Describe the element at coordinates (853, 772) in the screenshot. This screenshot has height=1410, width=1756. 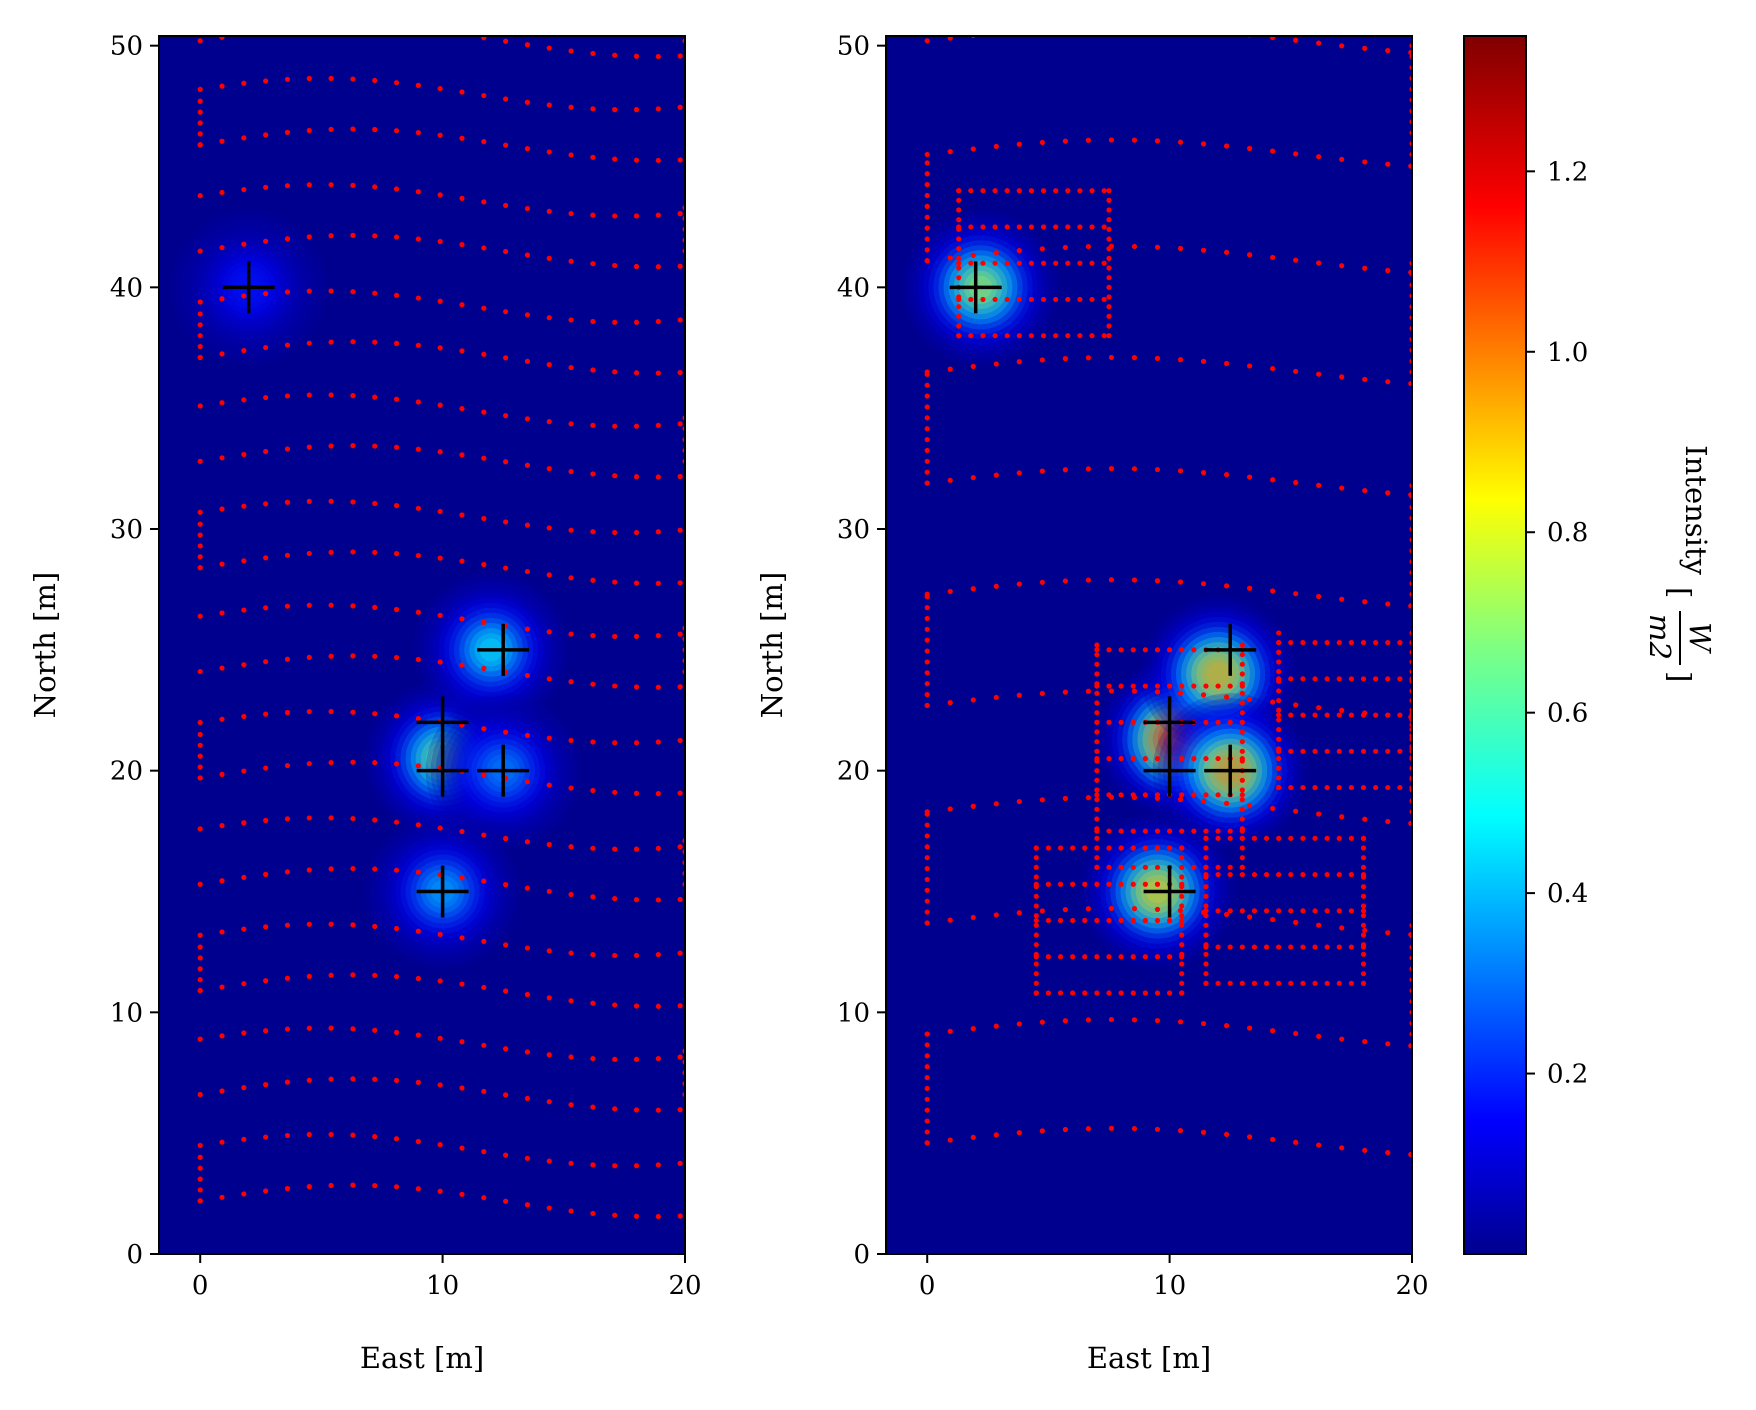
I see `y-tick-label: 20` at that location.